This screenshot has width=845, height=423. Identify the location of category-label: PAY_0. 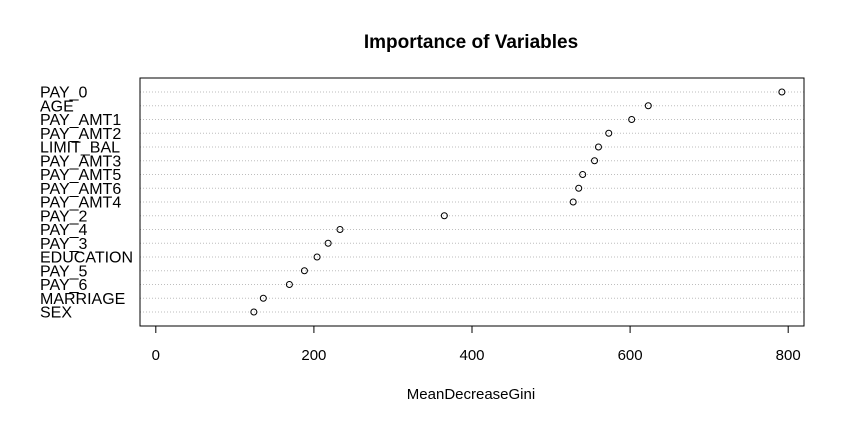
(64, 93).